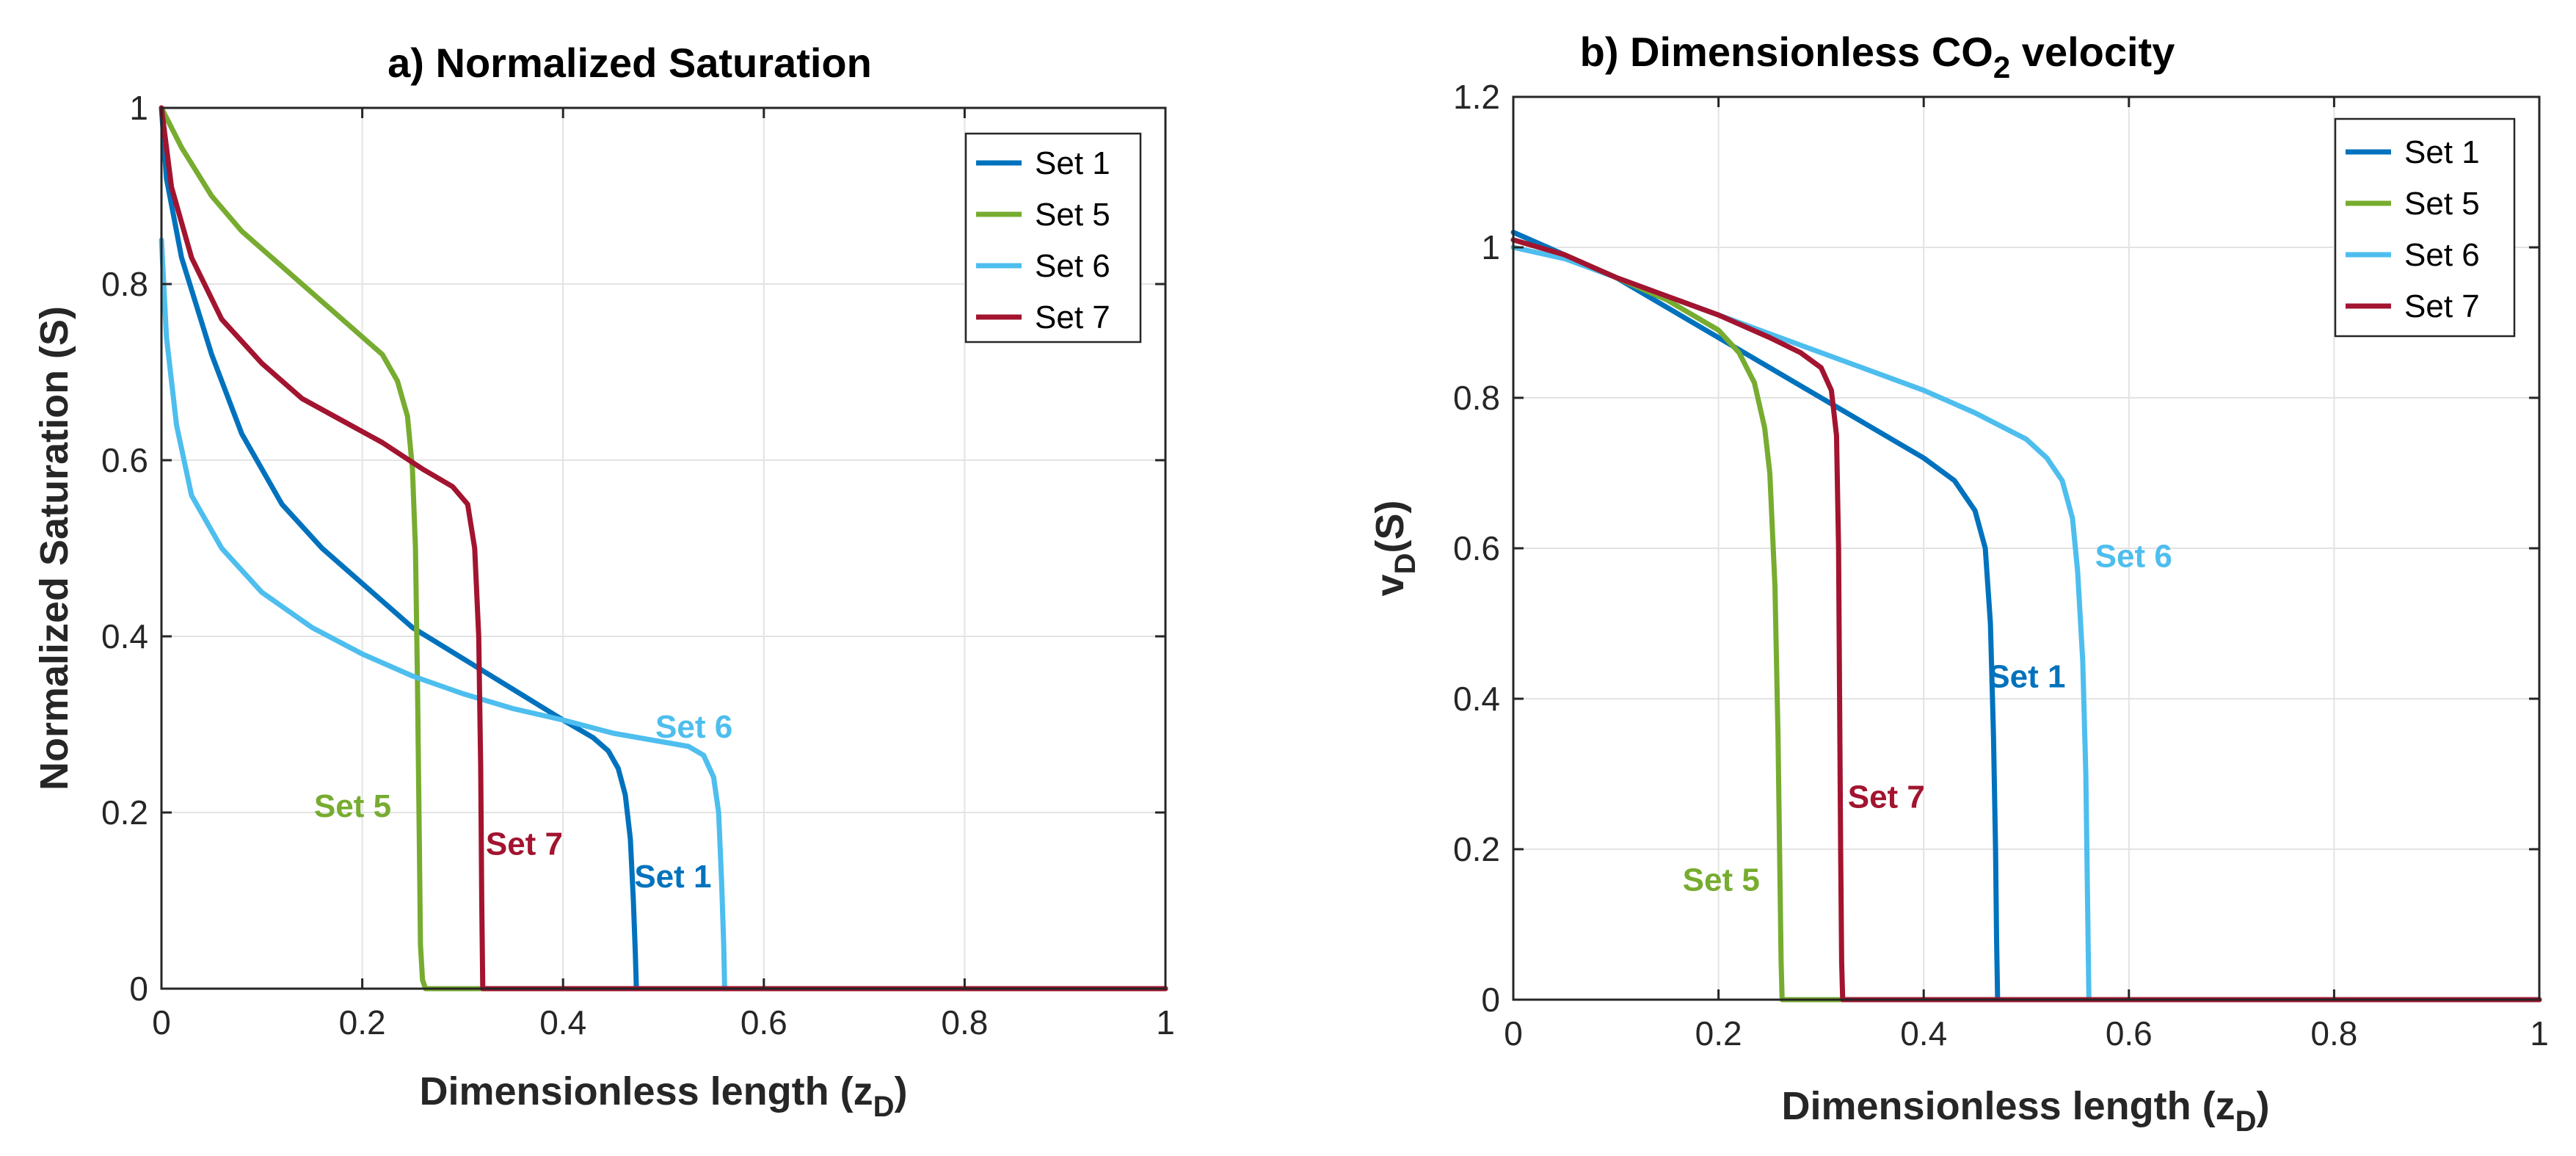  Describe the element at coordinates (54, 548) in the screenshot. I see `y-axis-label: Normalized Saturation (S)` at that location.